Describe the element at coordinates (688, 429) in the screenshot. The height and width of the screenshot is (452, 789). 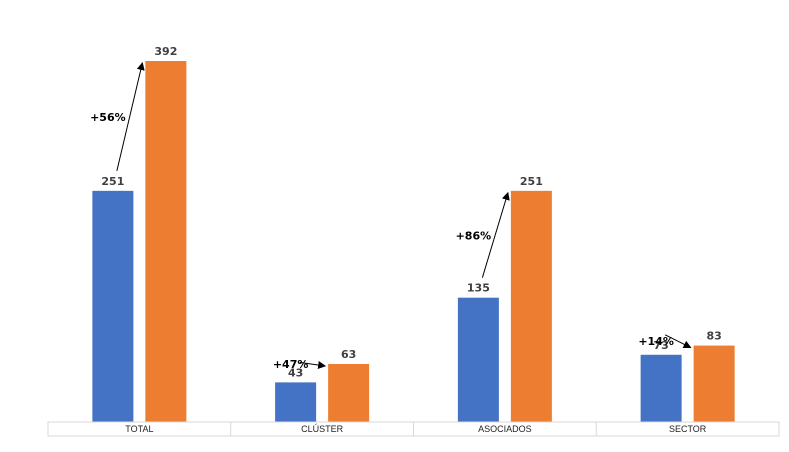
I see `category-label: SECTOR` at that location.